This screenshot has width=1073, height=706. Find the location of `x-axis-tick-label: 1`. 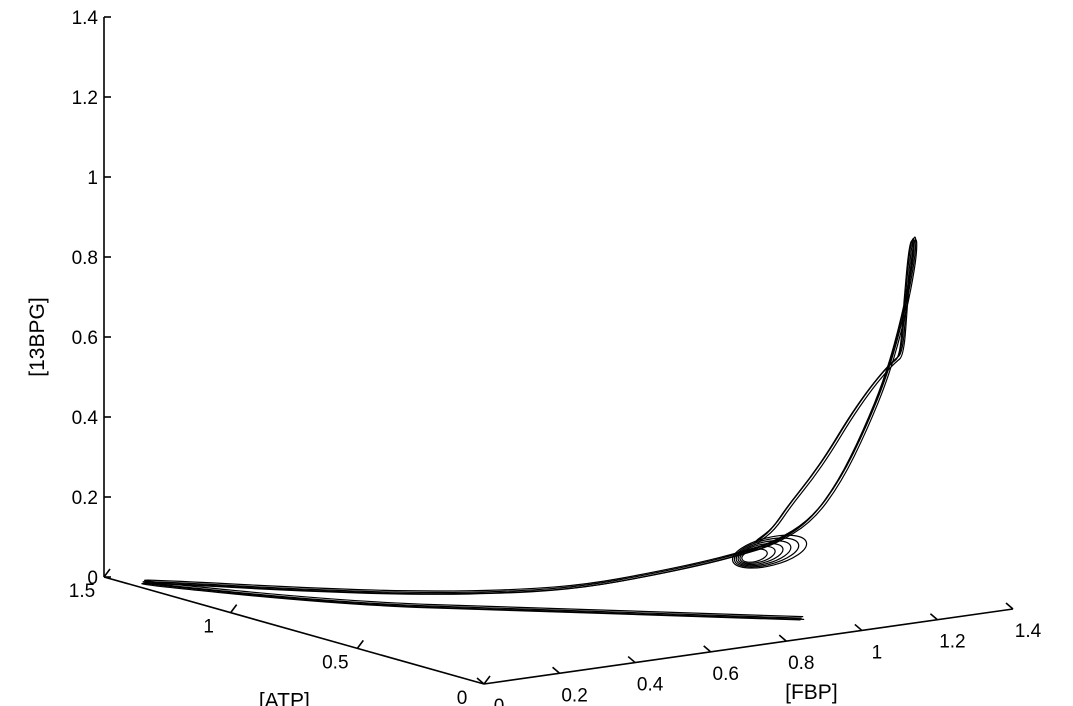

x-axis-tick-label: 1 is located at coordinates (877, 652).